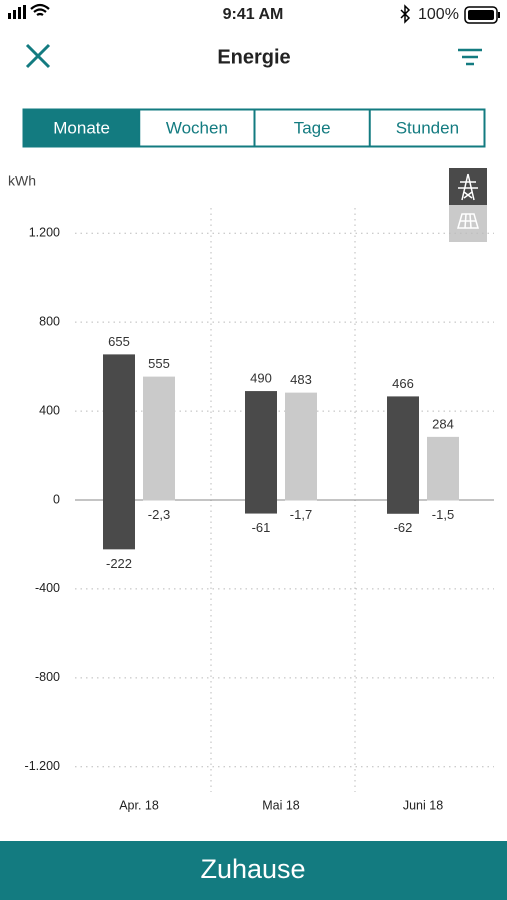  What do you see at coordinates (159, 514) in the screenshot?
I see `value-label: -2,3` at bounding box center [159, 514].